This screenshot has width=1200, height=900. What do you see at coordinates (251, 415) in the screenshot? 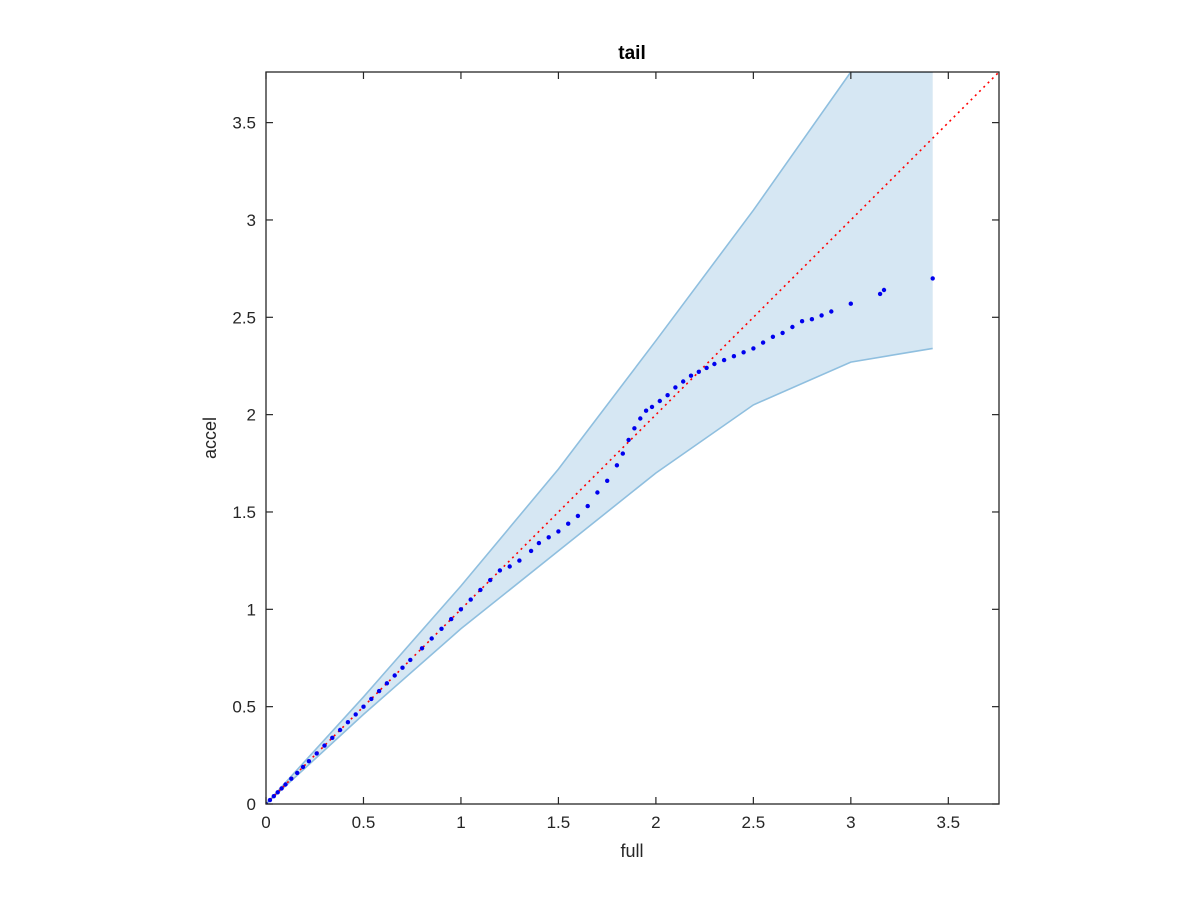
I see `y-tick-label: 2` at bounding box center [251, 415].